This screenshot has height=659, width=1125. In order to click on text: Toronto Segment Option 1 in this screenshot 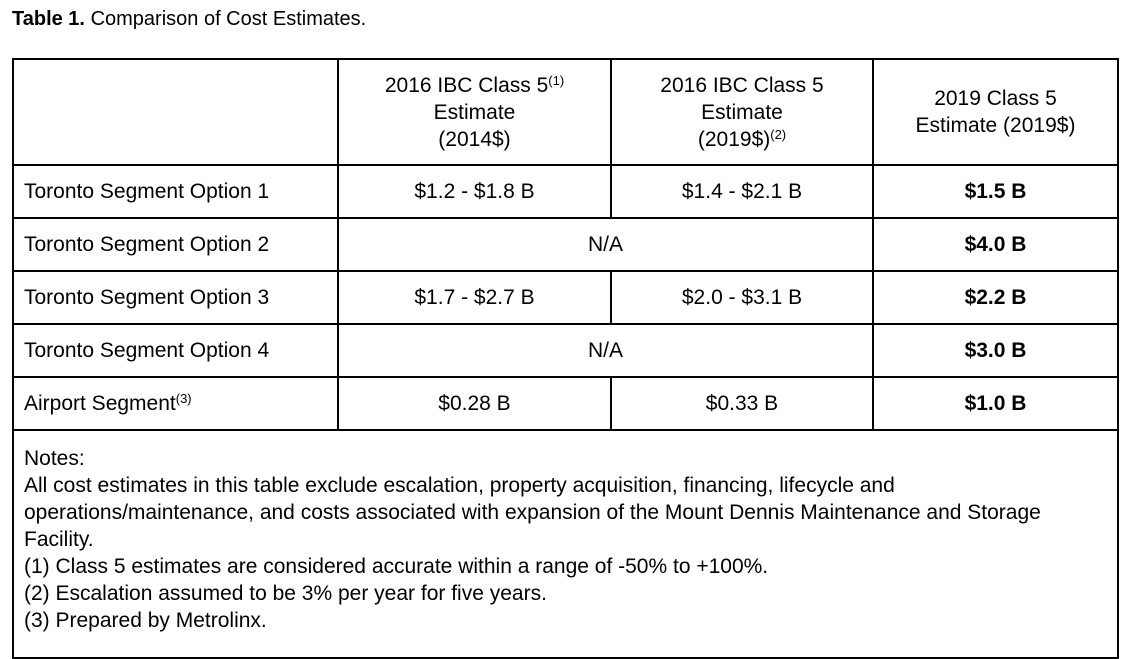, I will do `click(147, 191)`.